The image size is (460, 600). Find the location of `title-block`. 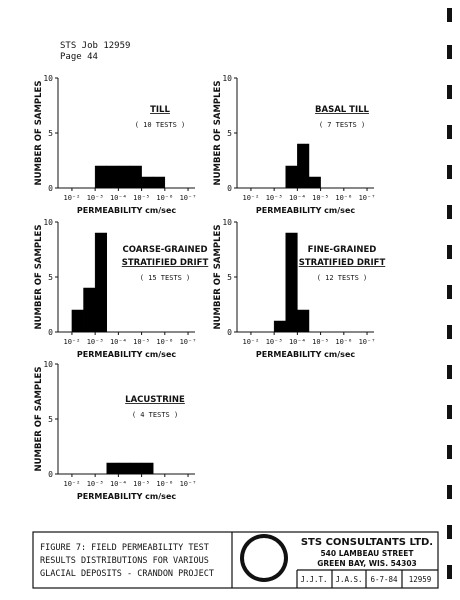

title-block is located at coordinates (235, 560).